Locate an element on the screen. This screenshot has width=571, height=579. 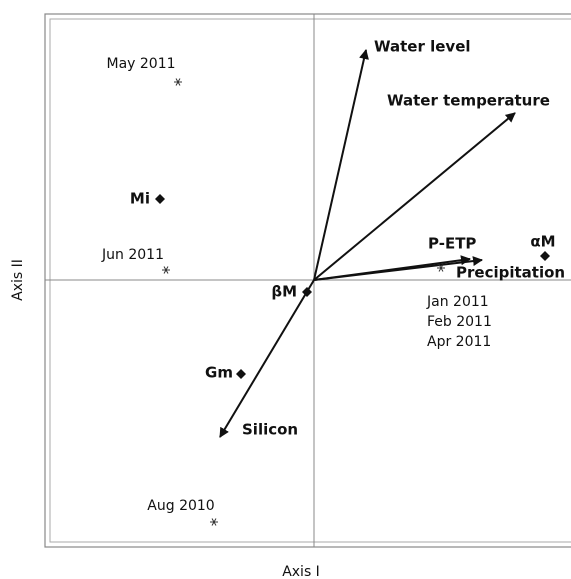
vector-label: Precipitation is located at coordinates (510, 273).